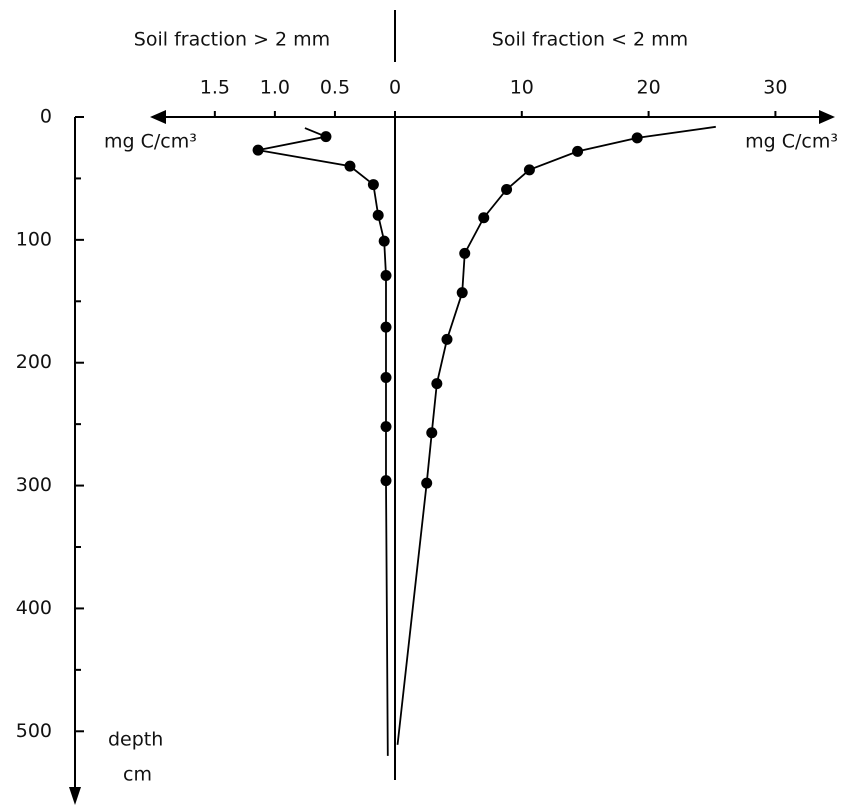  I want to click on x-tick-label: 20, so click(649, 88).